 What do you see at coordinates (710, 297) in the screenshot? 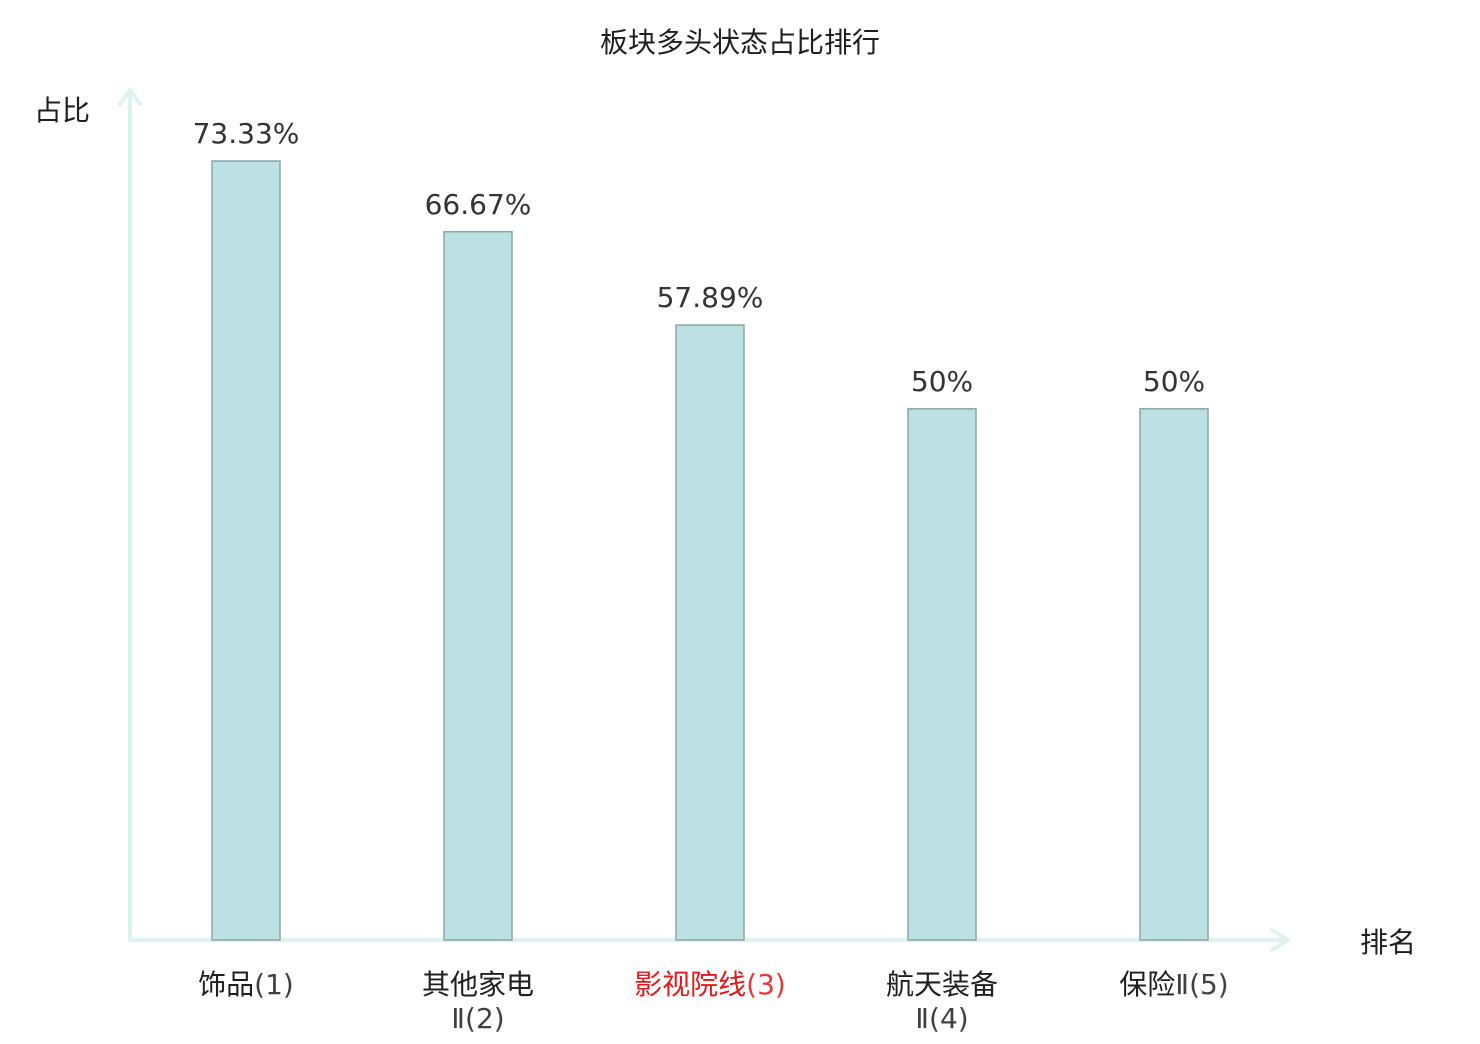
I see `value-label-3: 57.89%` at bounding box center [710, 297].